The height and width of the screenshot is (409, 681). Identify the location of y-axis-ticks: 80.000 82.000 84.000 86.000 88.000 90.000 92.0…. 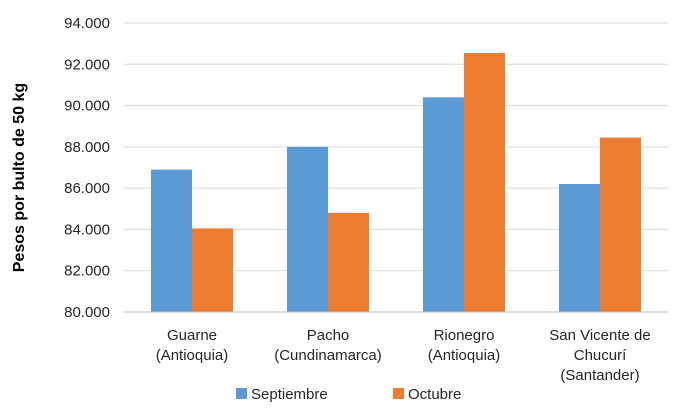
(87, 168).